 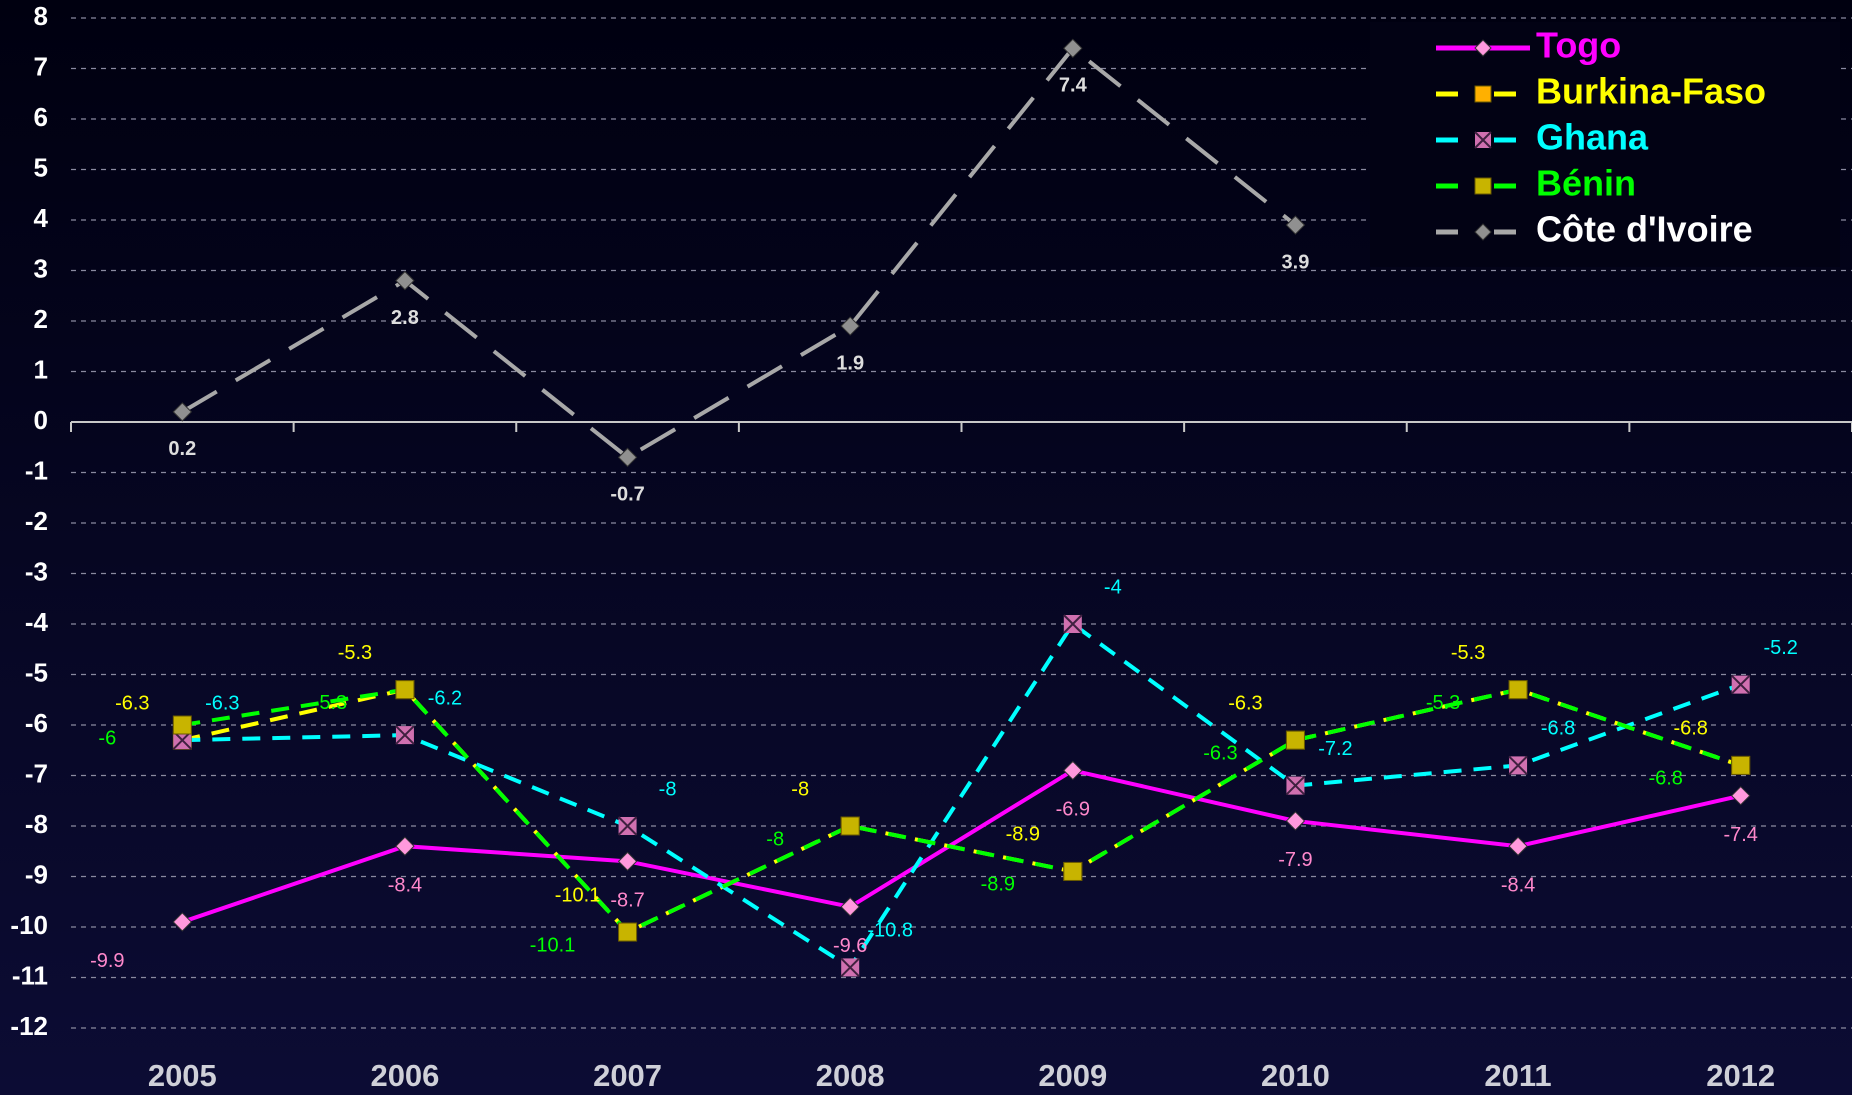 I want to click on x-tick-label: 2007, so click(x=627, y=1075).